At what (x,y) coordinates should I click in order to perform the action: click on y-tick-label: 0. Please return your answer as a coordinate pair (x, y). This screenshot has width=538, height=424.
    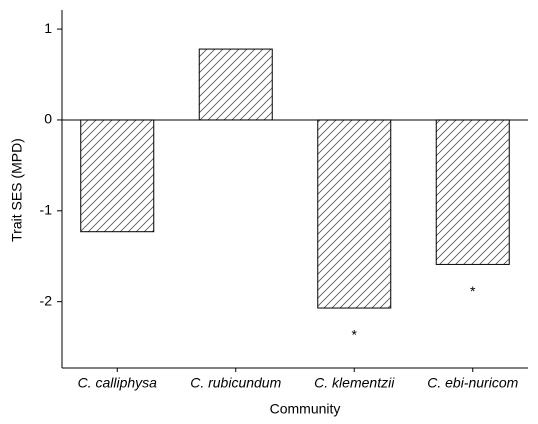
    Looking at the image, I should click on (48, 119).